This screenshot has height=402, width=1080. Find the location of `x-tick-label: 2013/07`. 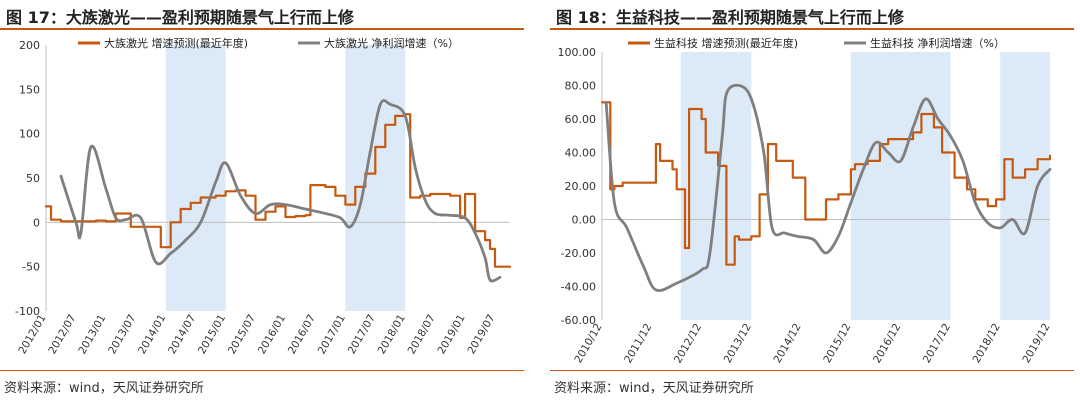

x-tick-label: 2013/07 is located at coordinates (122, 334).